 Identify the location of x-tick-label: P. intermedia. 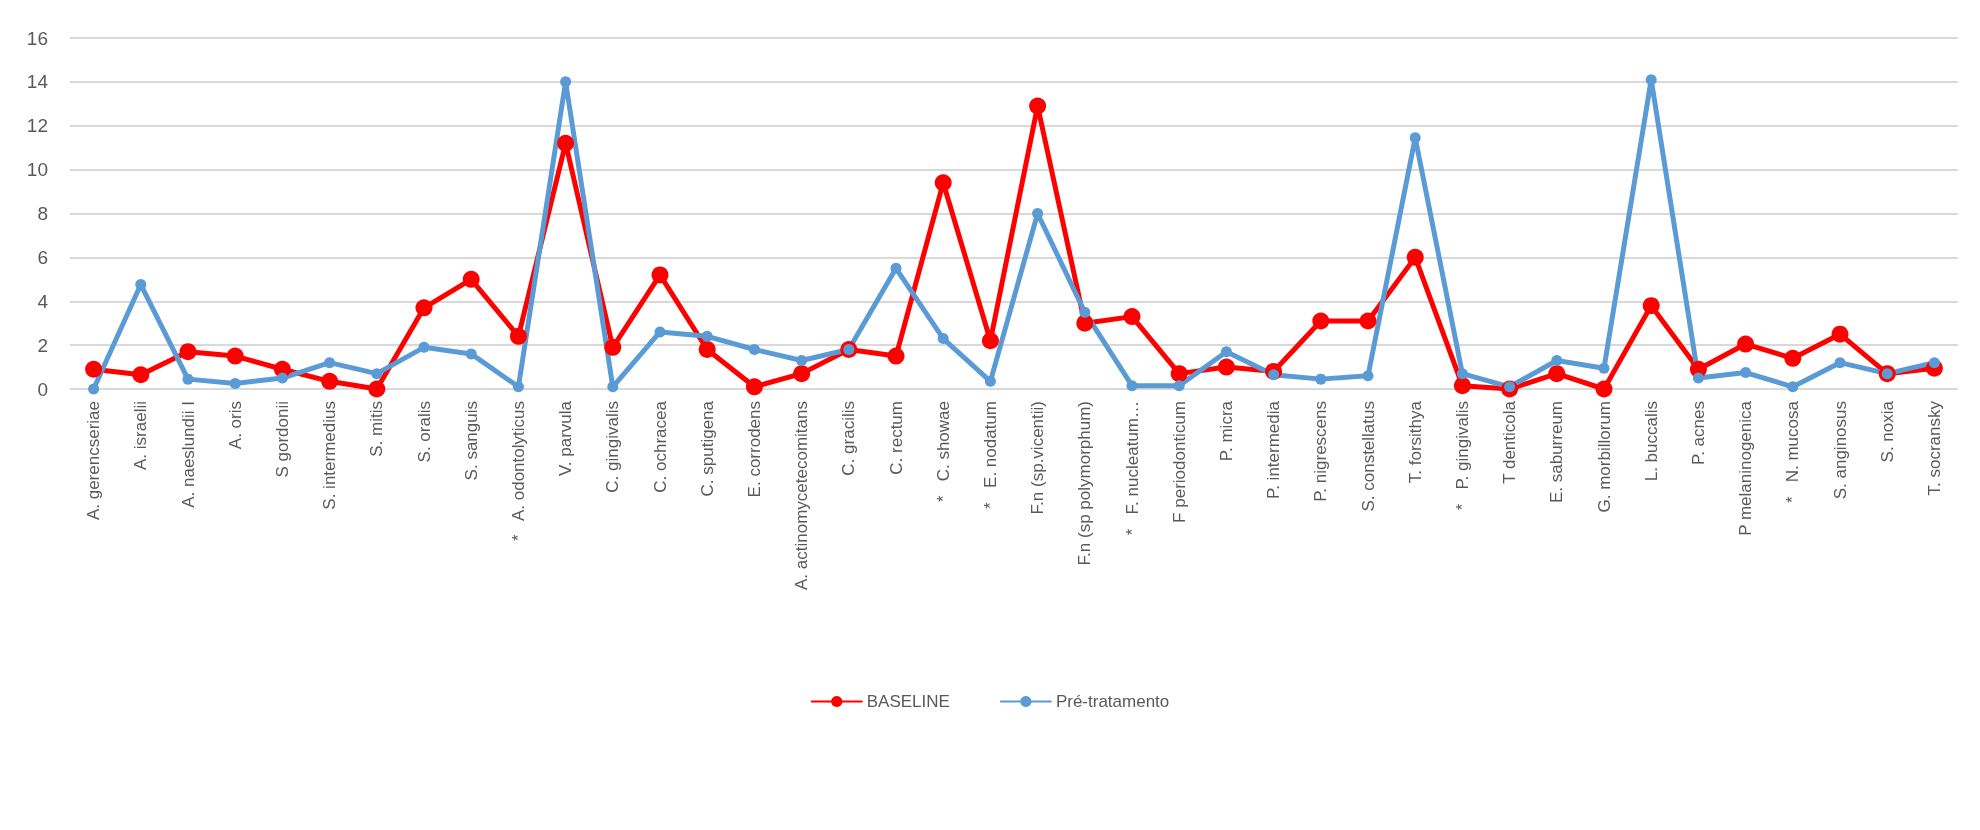
(1274, 449).